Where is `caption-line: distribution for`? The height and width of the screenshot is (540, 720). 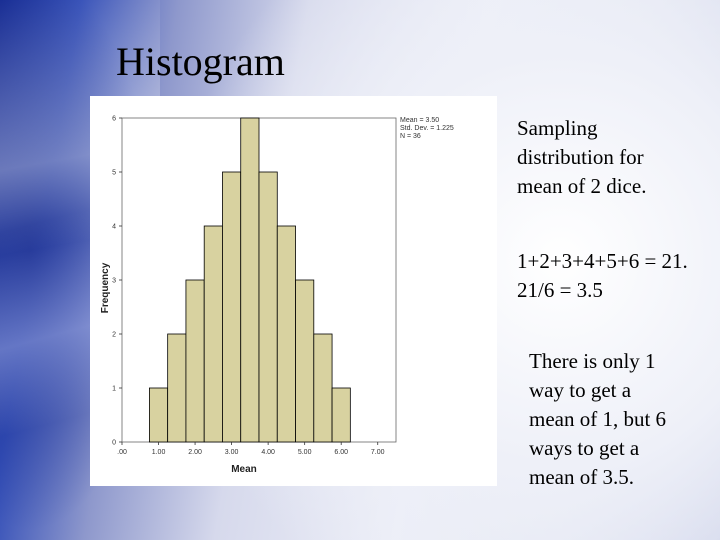
caption-line: distribution for is located at coordinates (580, 157).